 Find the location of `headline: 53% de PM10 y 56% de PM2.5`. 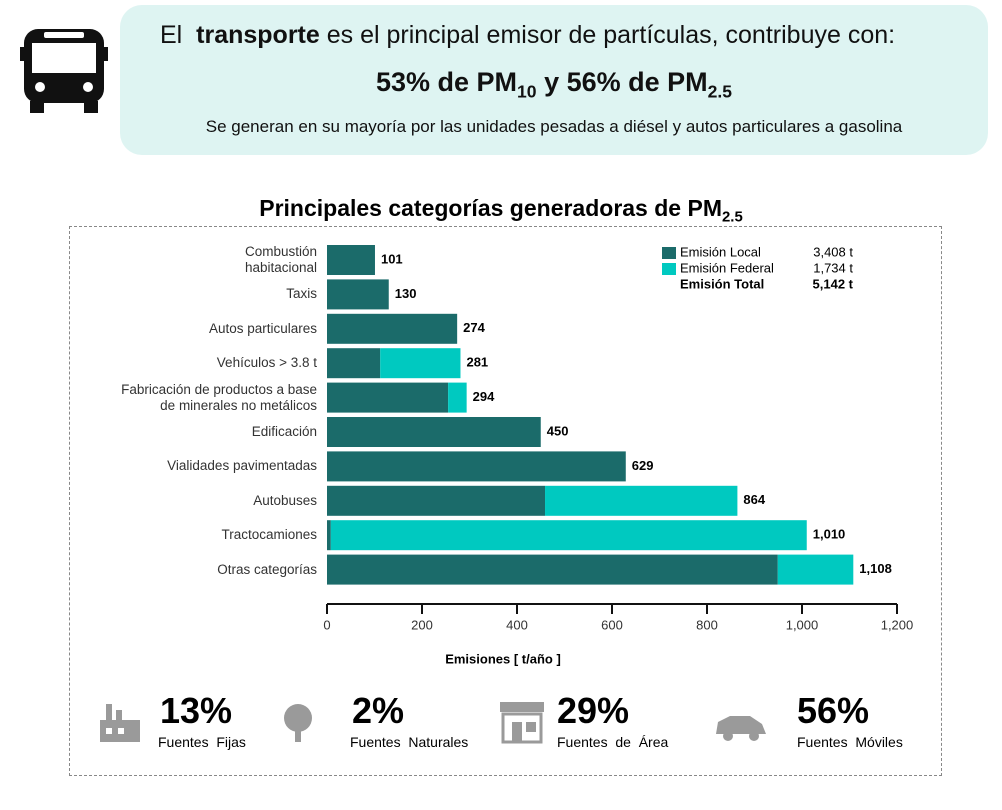

headline: 53% de PM10 y 56% de PM2.5 is located at coordinates (554, 84).